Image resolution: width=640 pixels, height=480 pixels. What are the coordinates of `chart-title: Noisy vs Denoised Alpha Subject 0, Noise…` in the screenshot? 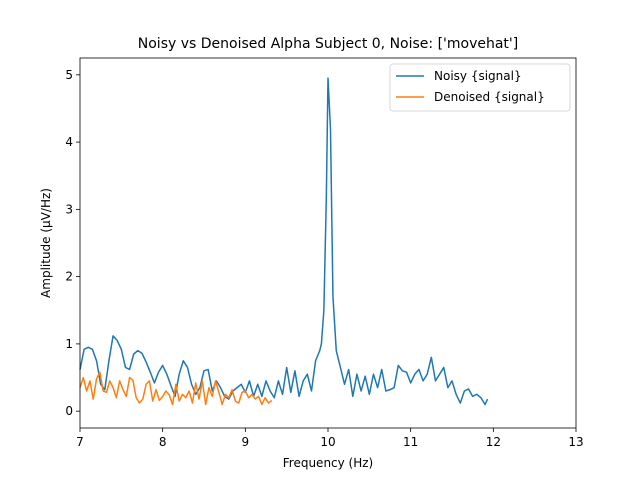 It's located at (328, 44).